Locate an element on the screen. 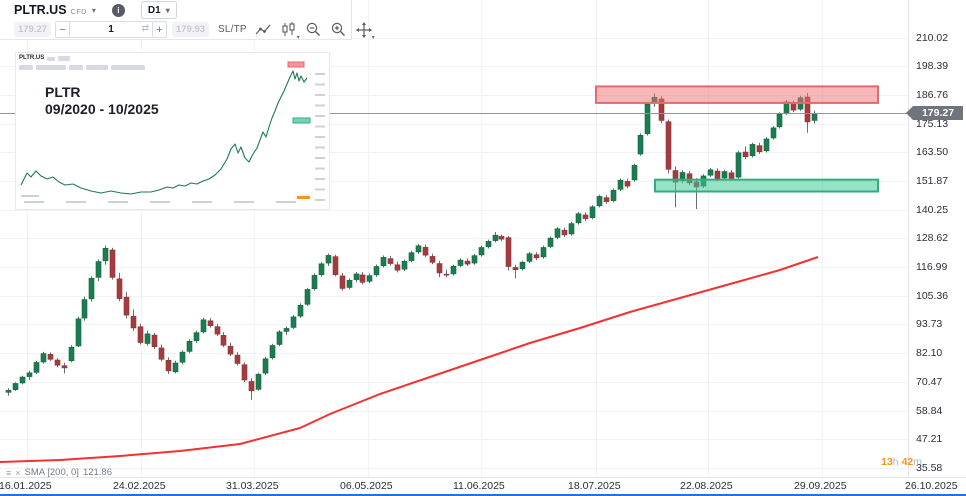 Image resolution: width=966 pixels, height=496 pixels. timeframe-select: D1 ▾ is located at coordinates (158, 10).